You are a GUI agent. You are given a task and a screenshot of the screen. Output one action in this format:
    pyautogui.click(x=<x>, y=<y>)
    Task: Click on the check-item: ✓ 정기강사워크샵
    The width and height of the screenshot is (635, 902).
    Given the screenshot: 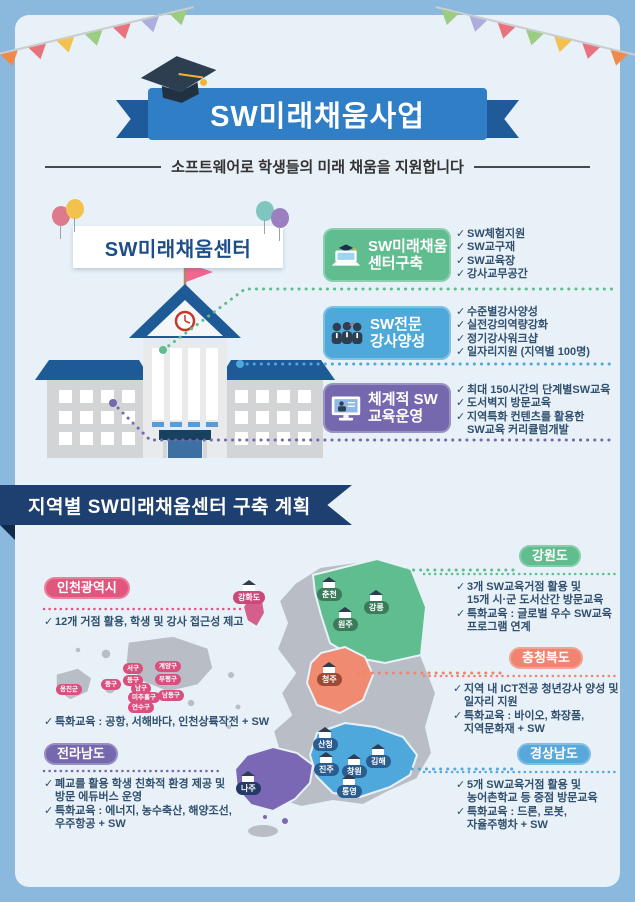 What is the action you would take?
    pyautogui.click(x=497, y=338)
    